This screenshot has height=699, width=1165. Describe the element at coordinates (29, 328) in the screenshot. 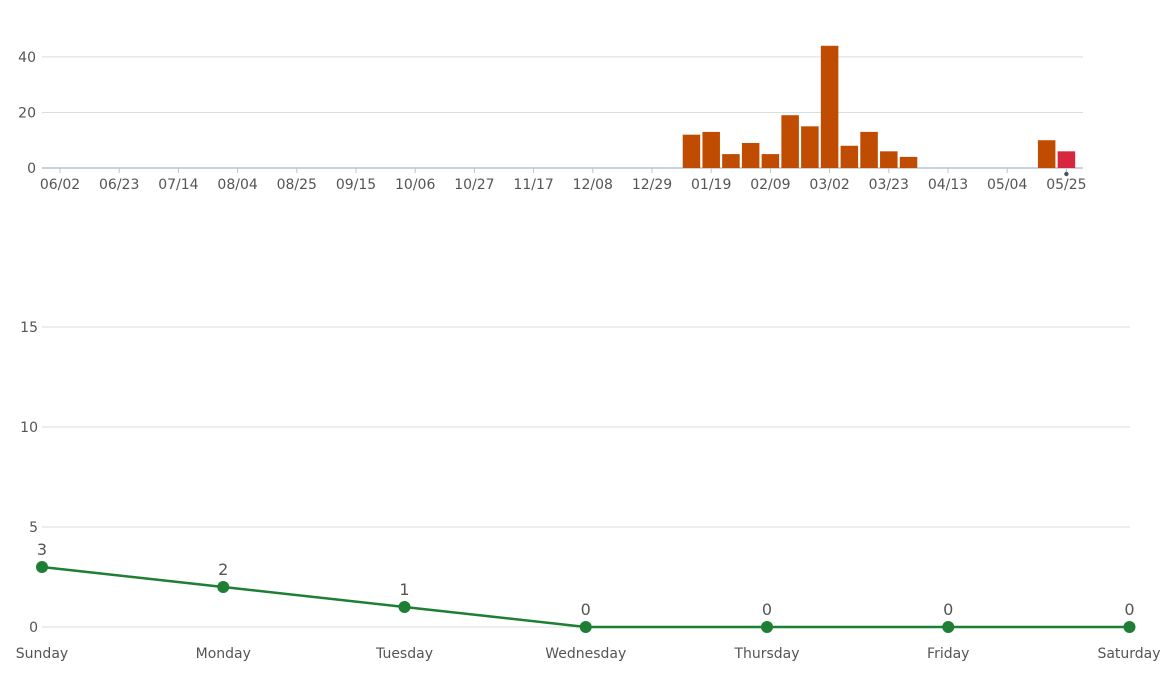

I see `y-tick-label: 15` at that location.